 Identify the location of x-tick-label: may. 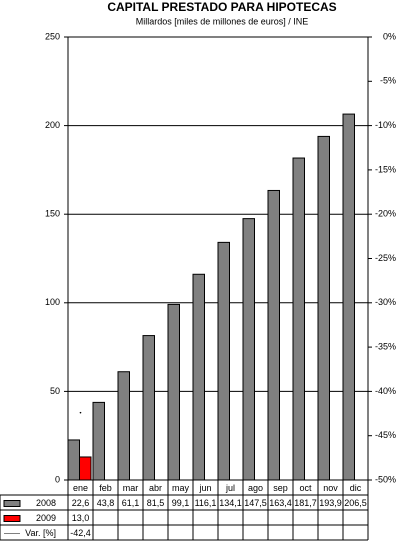
(181, 488).